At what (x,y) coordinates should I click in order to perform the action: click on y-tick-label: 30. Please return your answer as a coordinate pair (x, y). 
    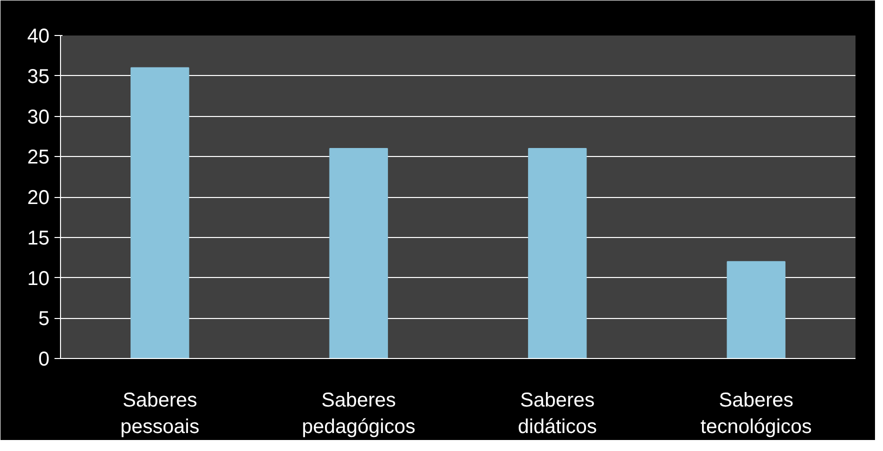
    Looking at the image, I should click on (38, 117).